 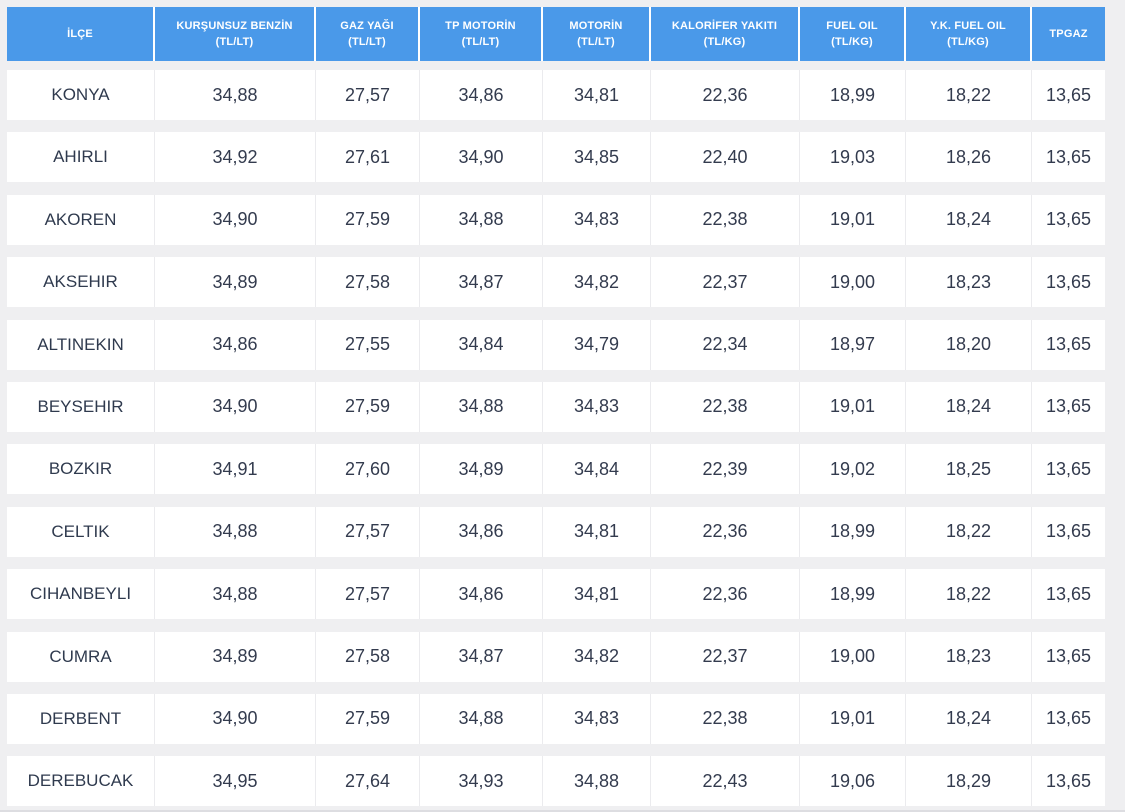 I want to click on price-cell-kursunsuz-benzin: 34,88, so click(x=235, y=531).